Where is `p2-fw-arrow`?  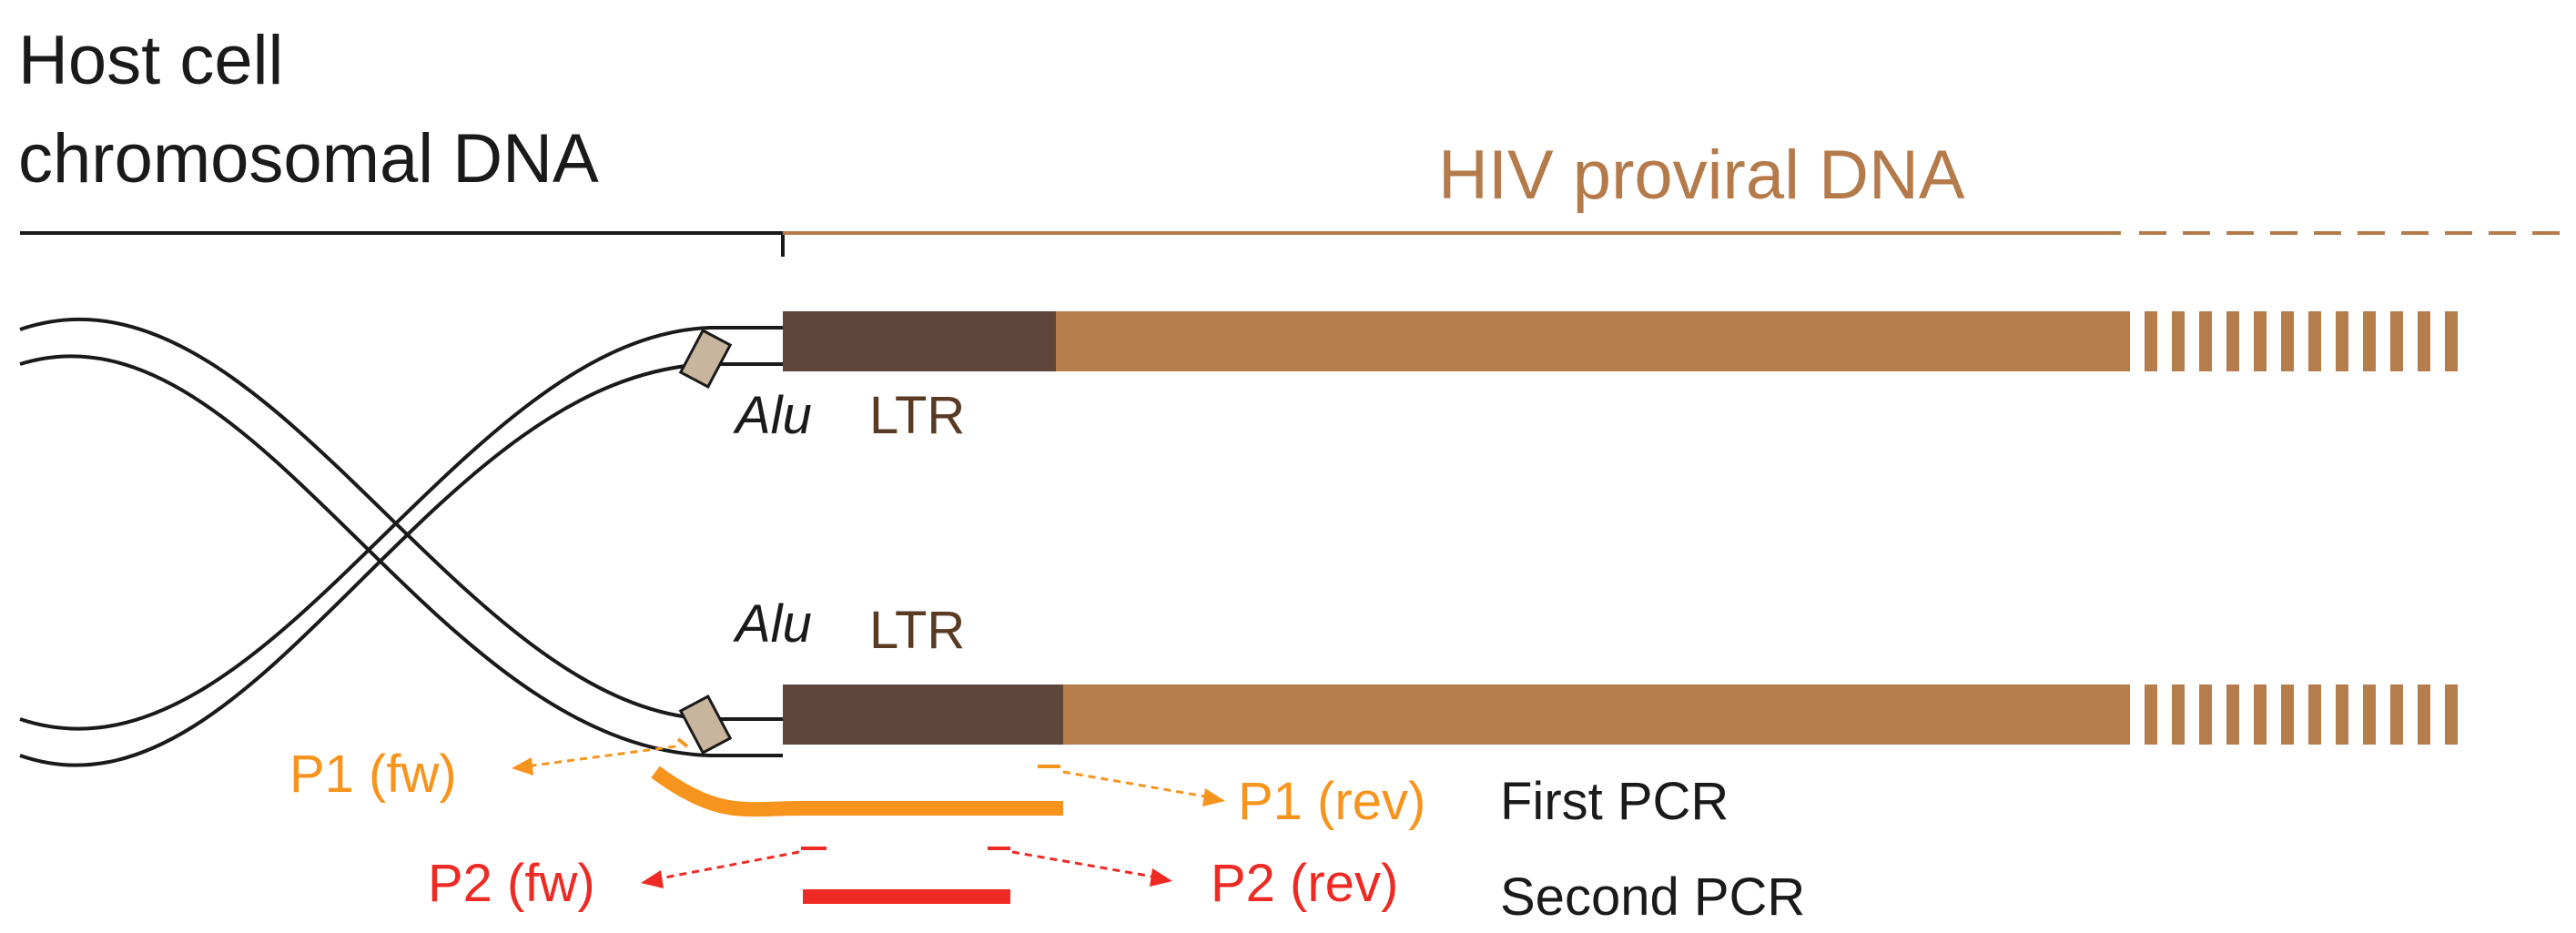 p2-fw-arrow is located at coordinates (727, 866).